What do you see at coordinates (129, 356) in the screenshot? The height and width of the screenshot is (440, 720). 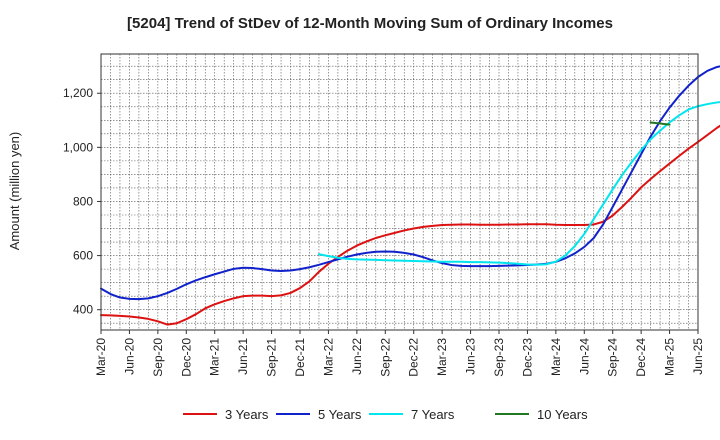 I see `x-tick-label: Jun-20` at bounding box center [129, 356].